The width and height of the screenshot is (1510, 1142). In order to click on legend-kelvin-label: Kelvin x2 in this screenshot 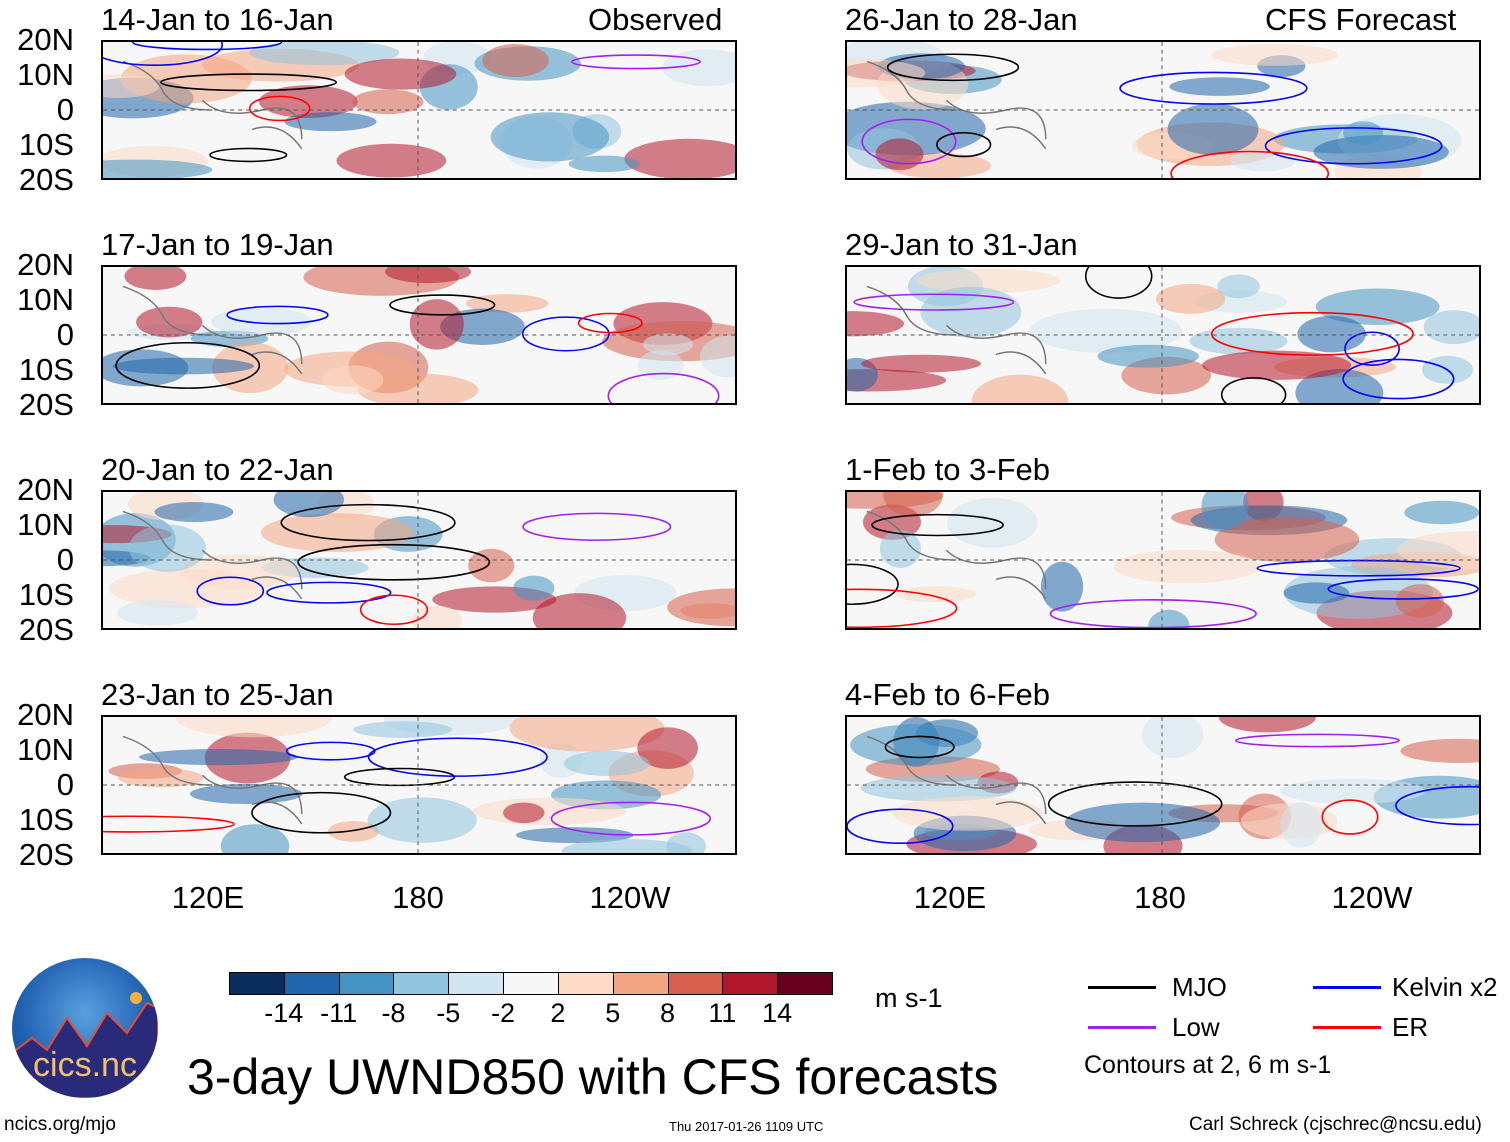, I will do `click(1445, 987)`.